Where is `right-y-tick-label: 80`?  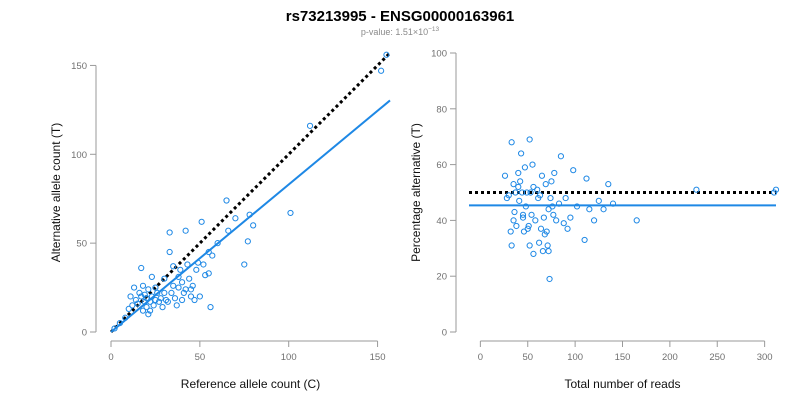
right-y-tick-label: 80 is located at coordinates (441, 109).